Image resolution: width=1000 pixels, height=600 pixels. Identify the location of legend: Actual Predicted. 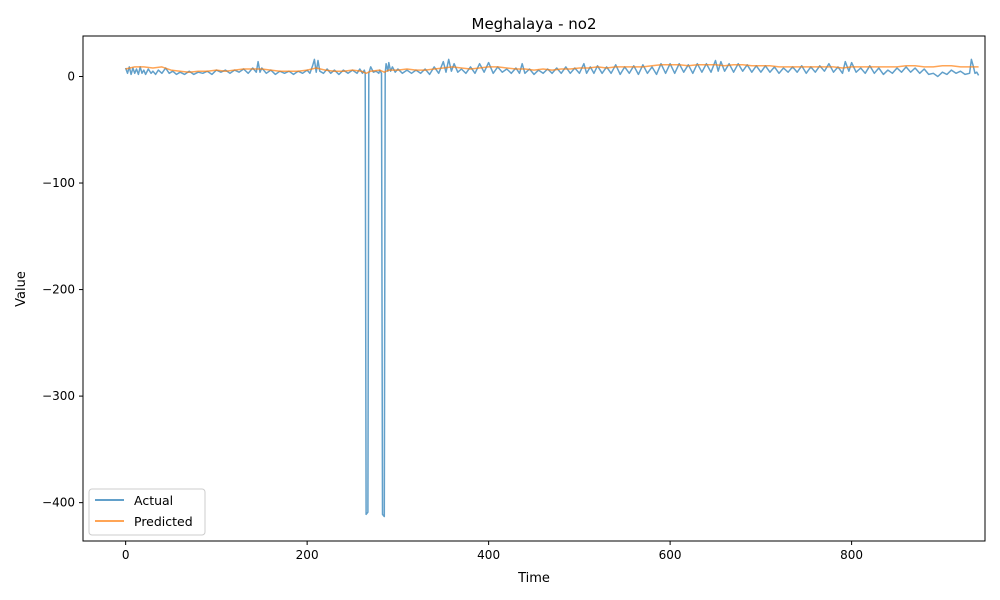
(147, 512).